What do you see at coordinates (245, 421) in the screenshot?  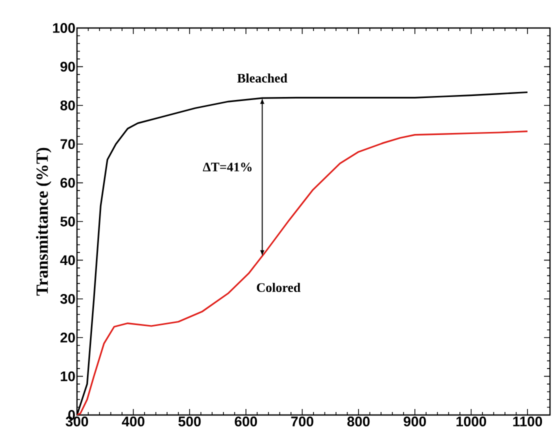 I see `x-tick-label: 600` at bounding box center [245, 421].